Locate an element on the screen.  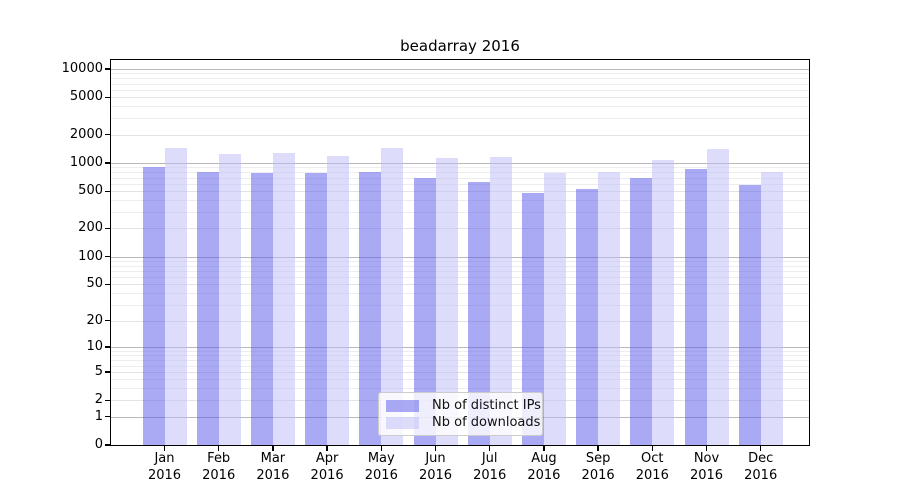
x-tick-label-nov: Nov 2016 is located at coordinates (707, 467).